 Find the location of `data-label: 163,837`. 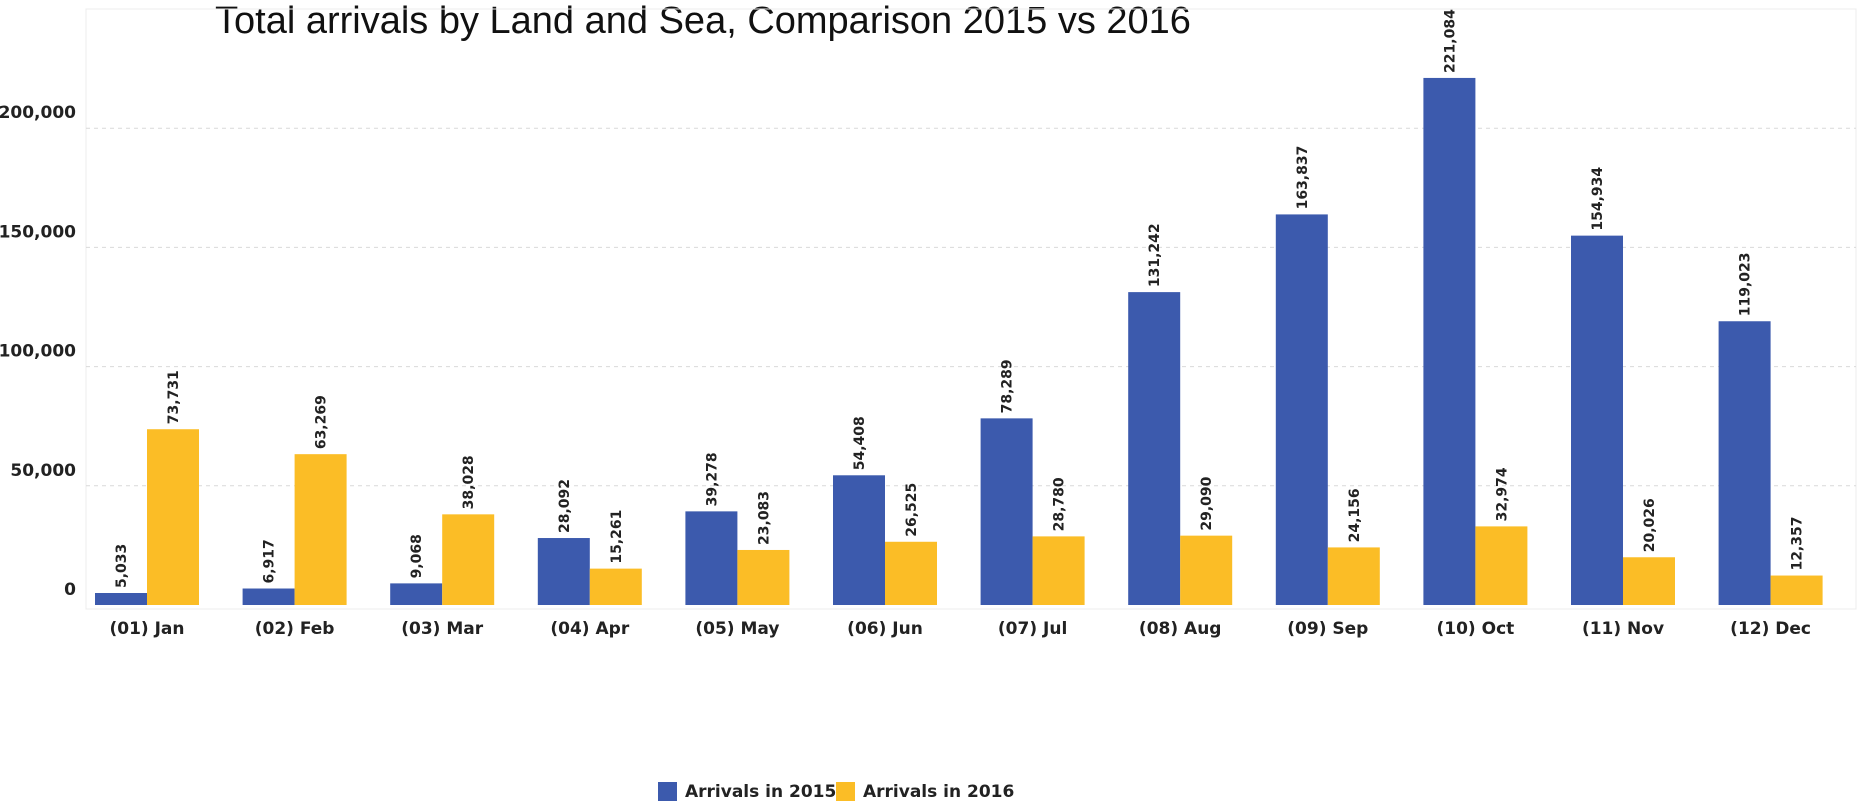

data-label: 163,837 is located at coordinates (1303, 178).